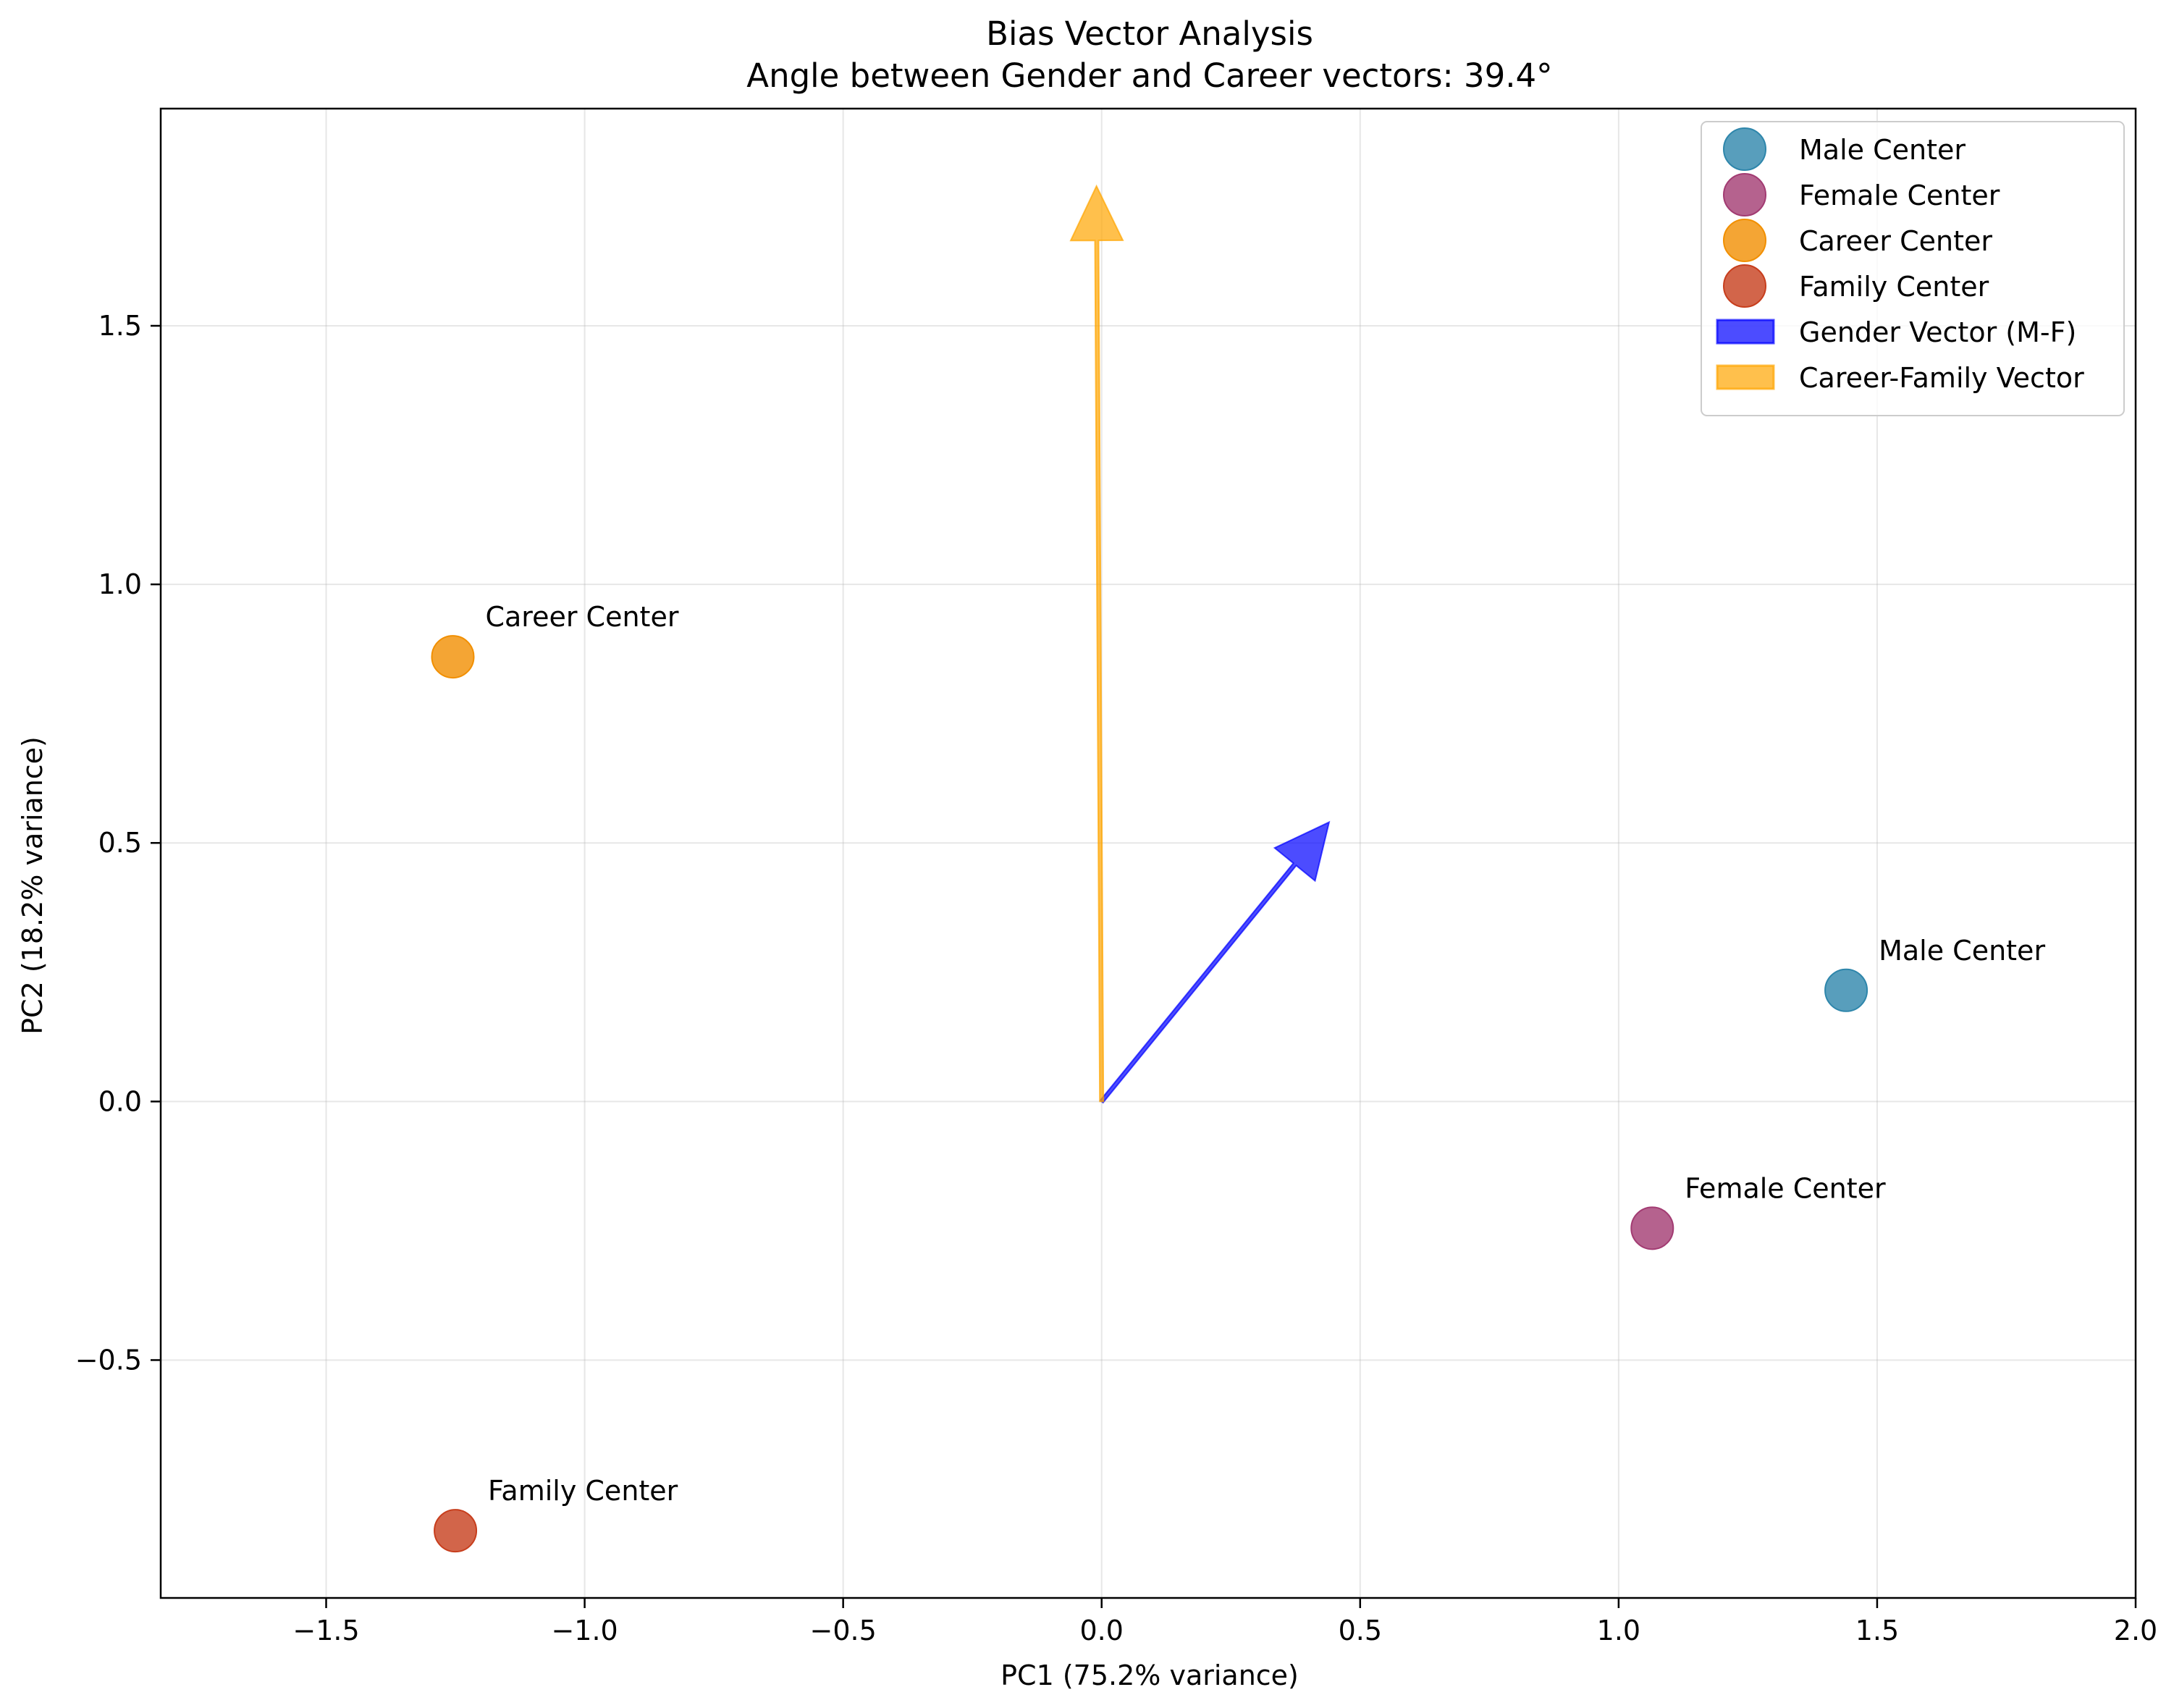  I want to click on legend-box, so click(1913, 268).